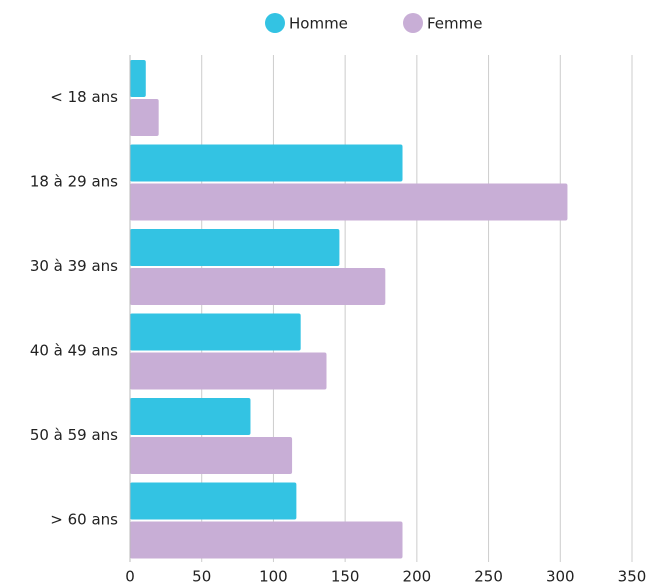 Image resolution: width=651 pixels, height=585 pixels. I want to click on x-tick-label: 0, so click(130, 576).